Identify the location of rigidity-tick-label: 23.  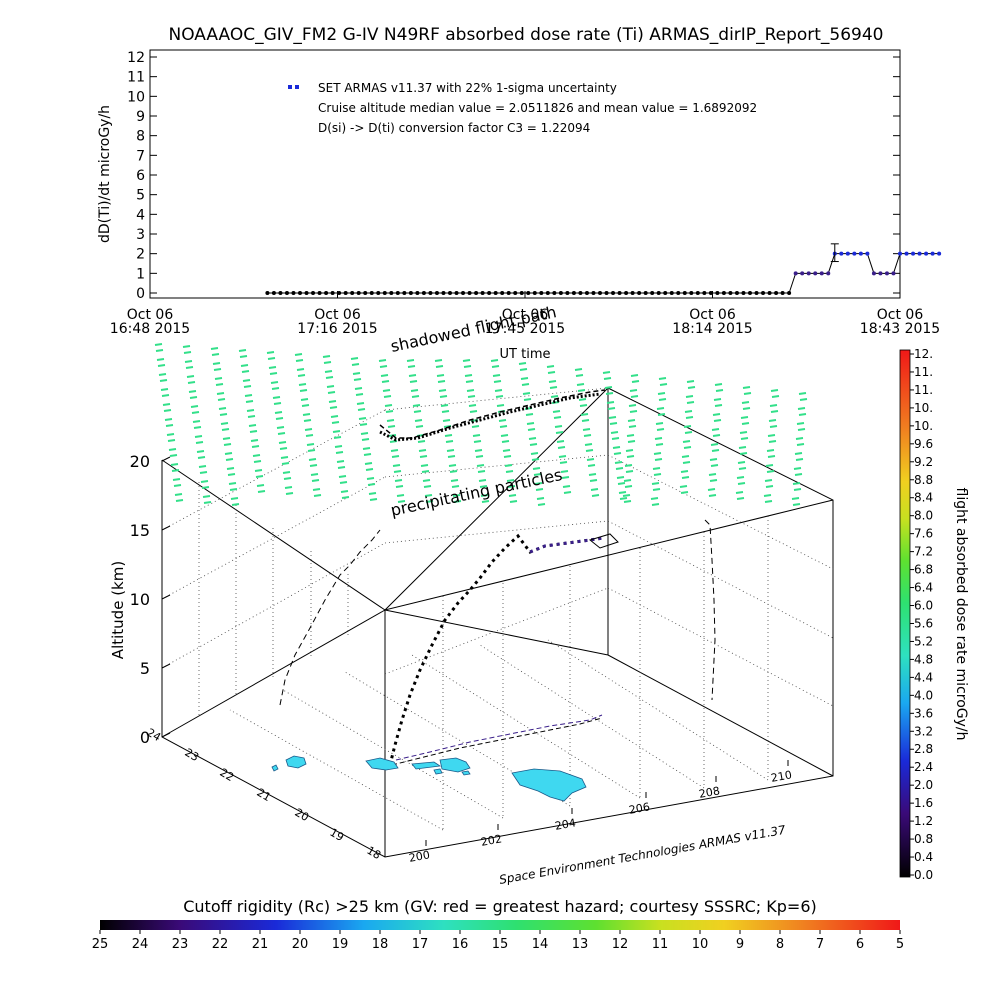
(180, 944).